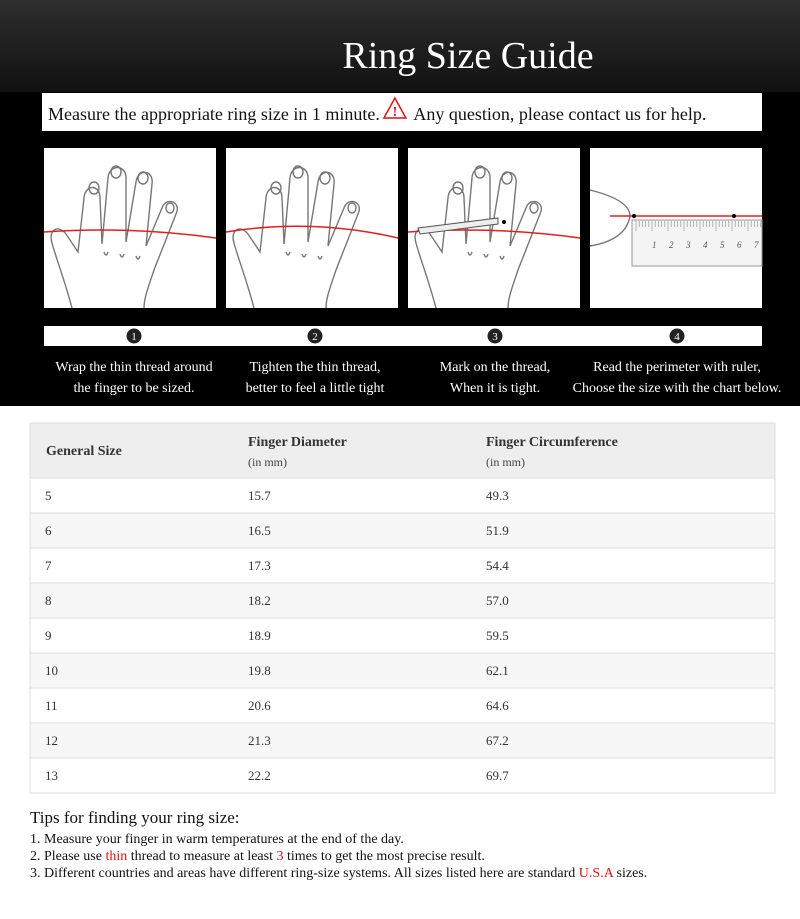  What do you see at coordinates (677, 388) in the screenshot?
I see `step-caption: Choose the size with the chart below.` at bounding box center [677, 388].